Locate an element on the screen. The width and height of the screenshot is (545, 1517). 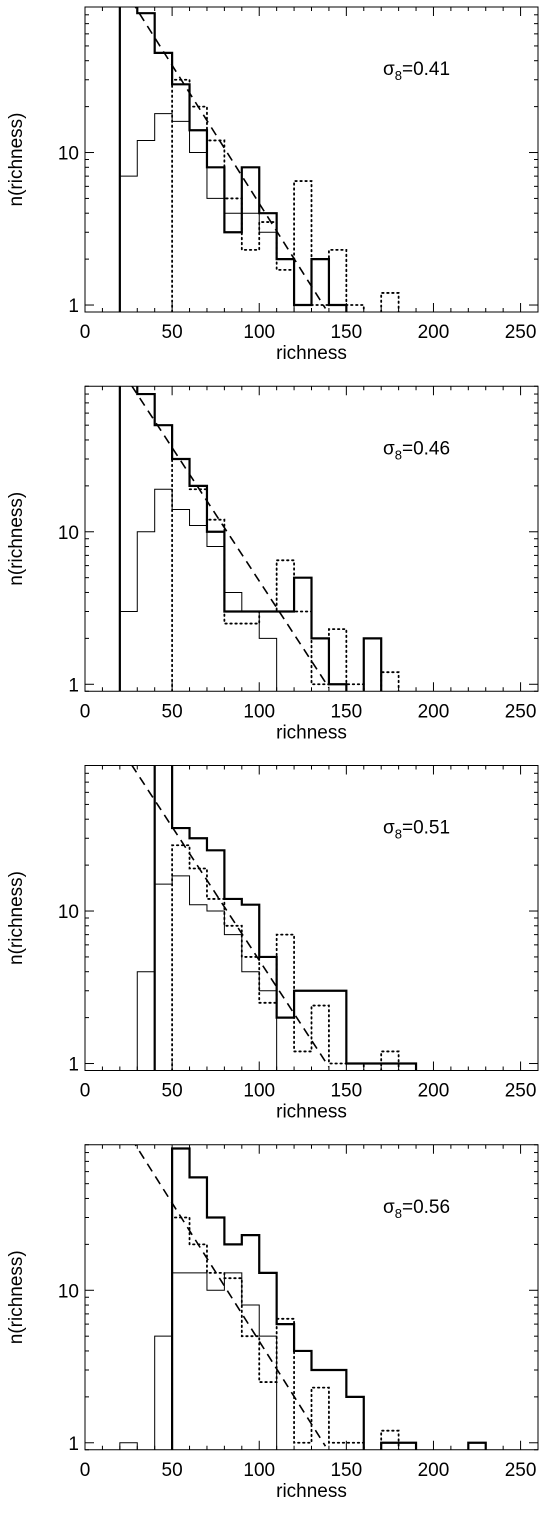
annotation-value: =0.46 is located at coordinates (426, 448).